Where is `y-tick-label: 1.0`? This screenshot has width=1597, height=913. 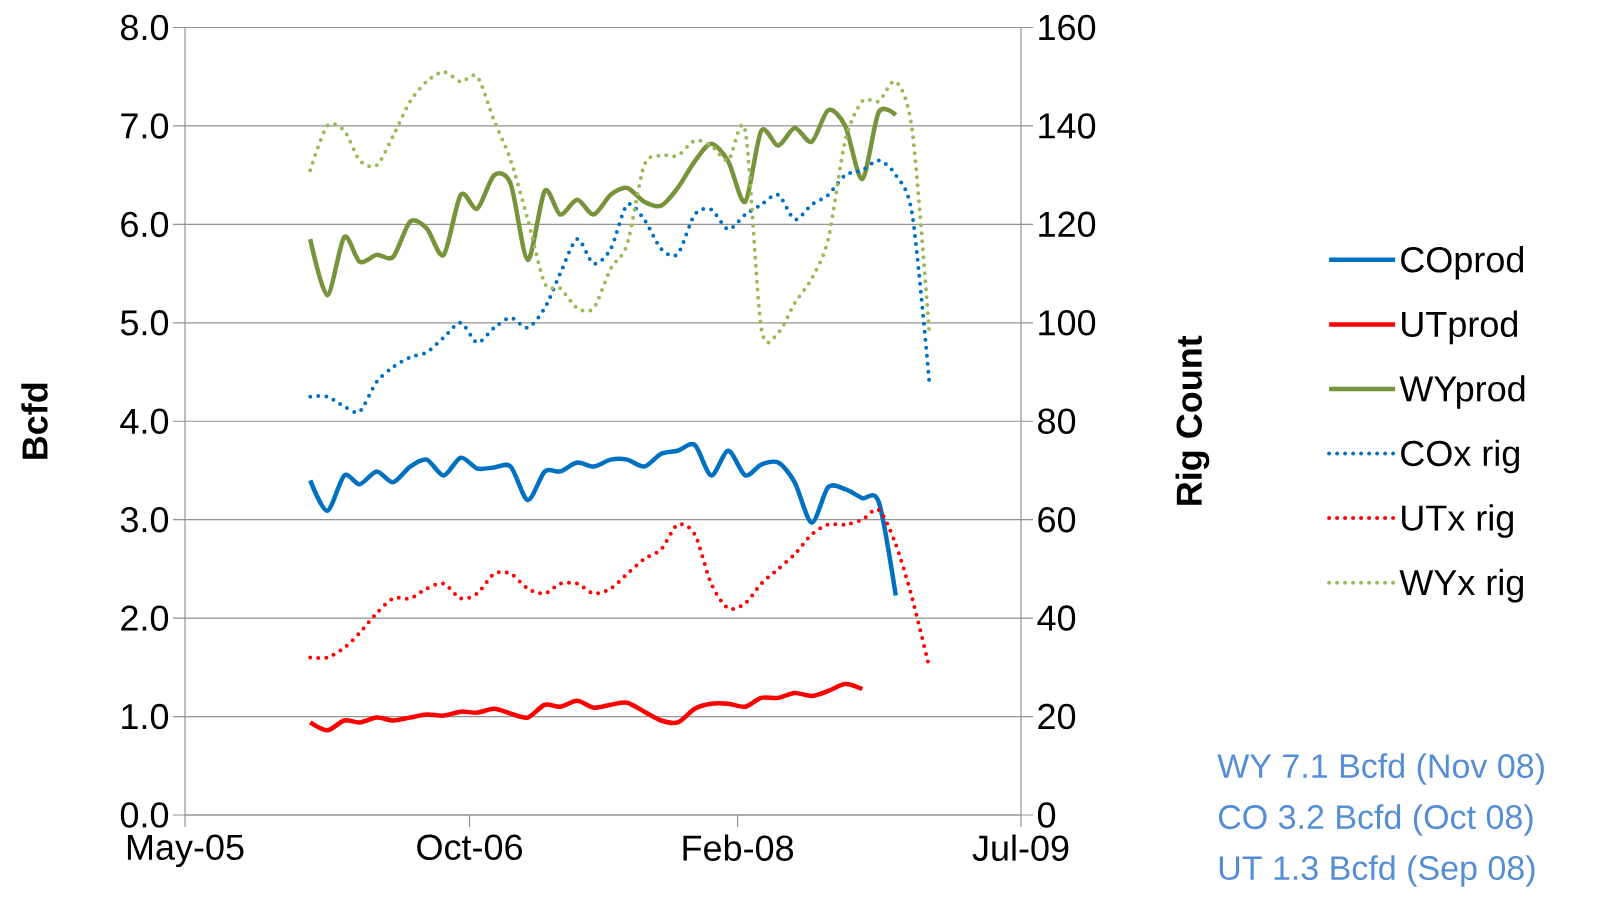 y-tick-label: 1.0 is located at coordinates (145, 716).